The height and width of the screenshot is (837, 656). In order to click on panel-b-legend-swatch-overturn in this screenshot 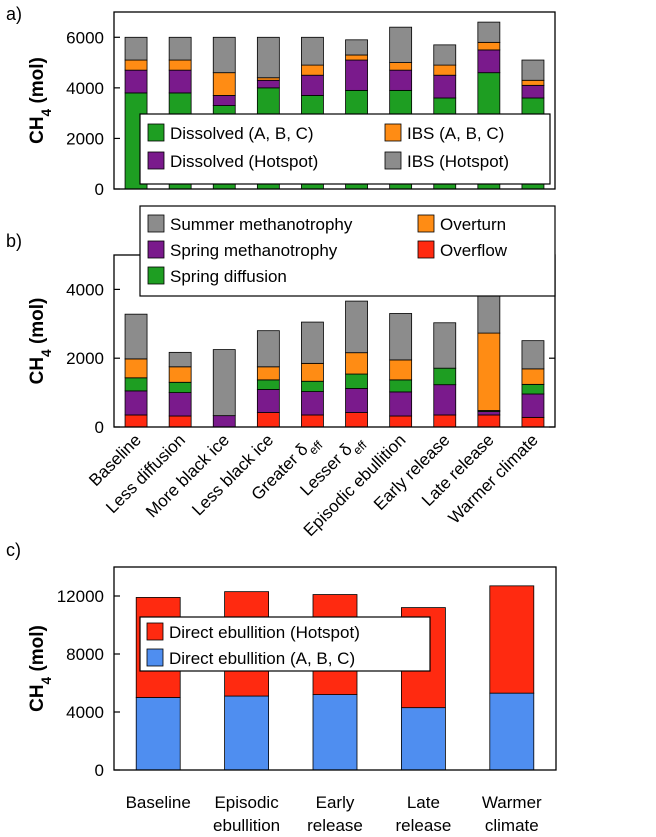, I will do `click(426, 223)`.